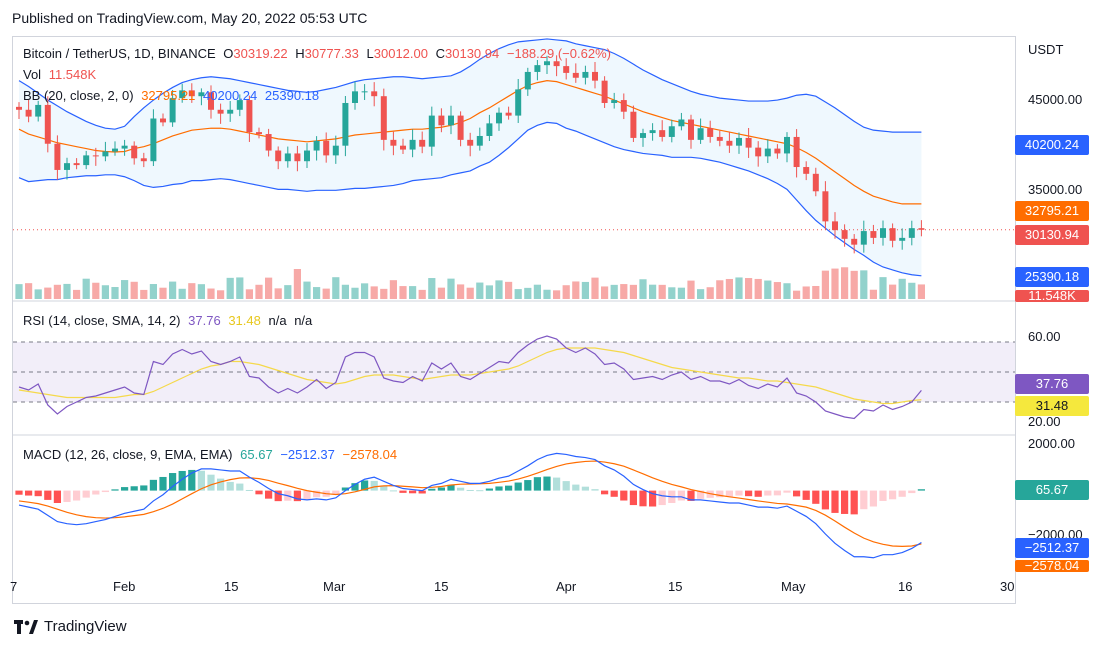 The image size is (1115, 648). What do you see at coordinates (128, 454) in the screenshot?
I see `macd-label: MACD (12, 26, close, 9, EMA, EMA)` at bounding box center [128, 454].